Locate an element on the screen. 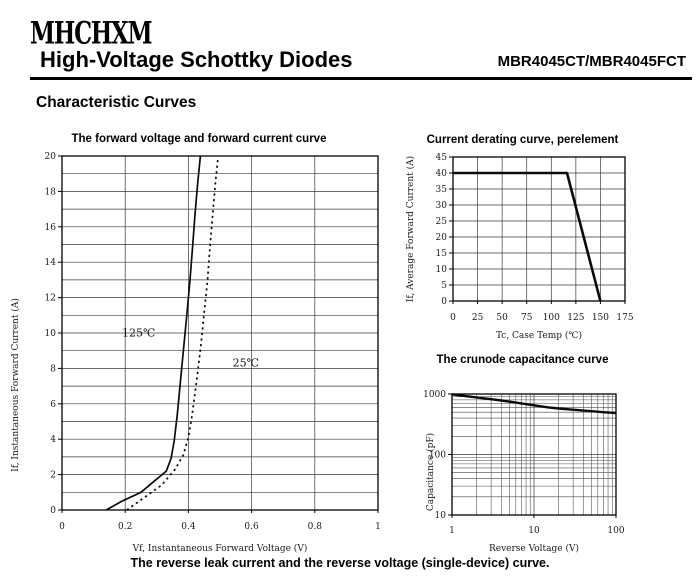 Image resolution: width=700 pixels, height=586 pixels. x-tick-label: 0.6 is located at coordinates (251, 527).